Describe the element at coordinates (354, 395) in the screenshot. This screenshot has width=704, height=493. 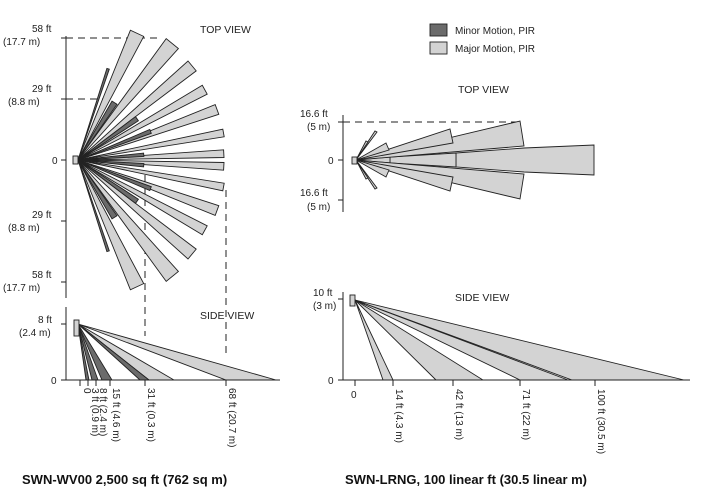
I see `right-x-0: 0` at that location.